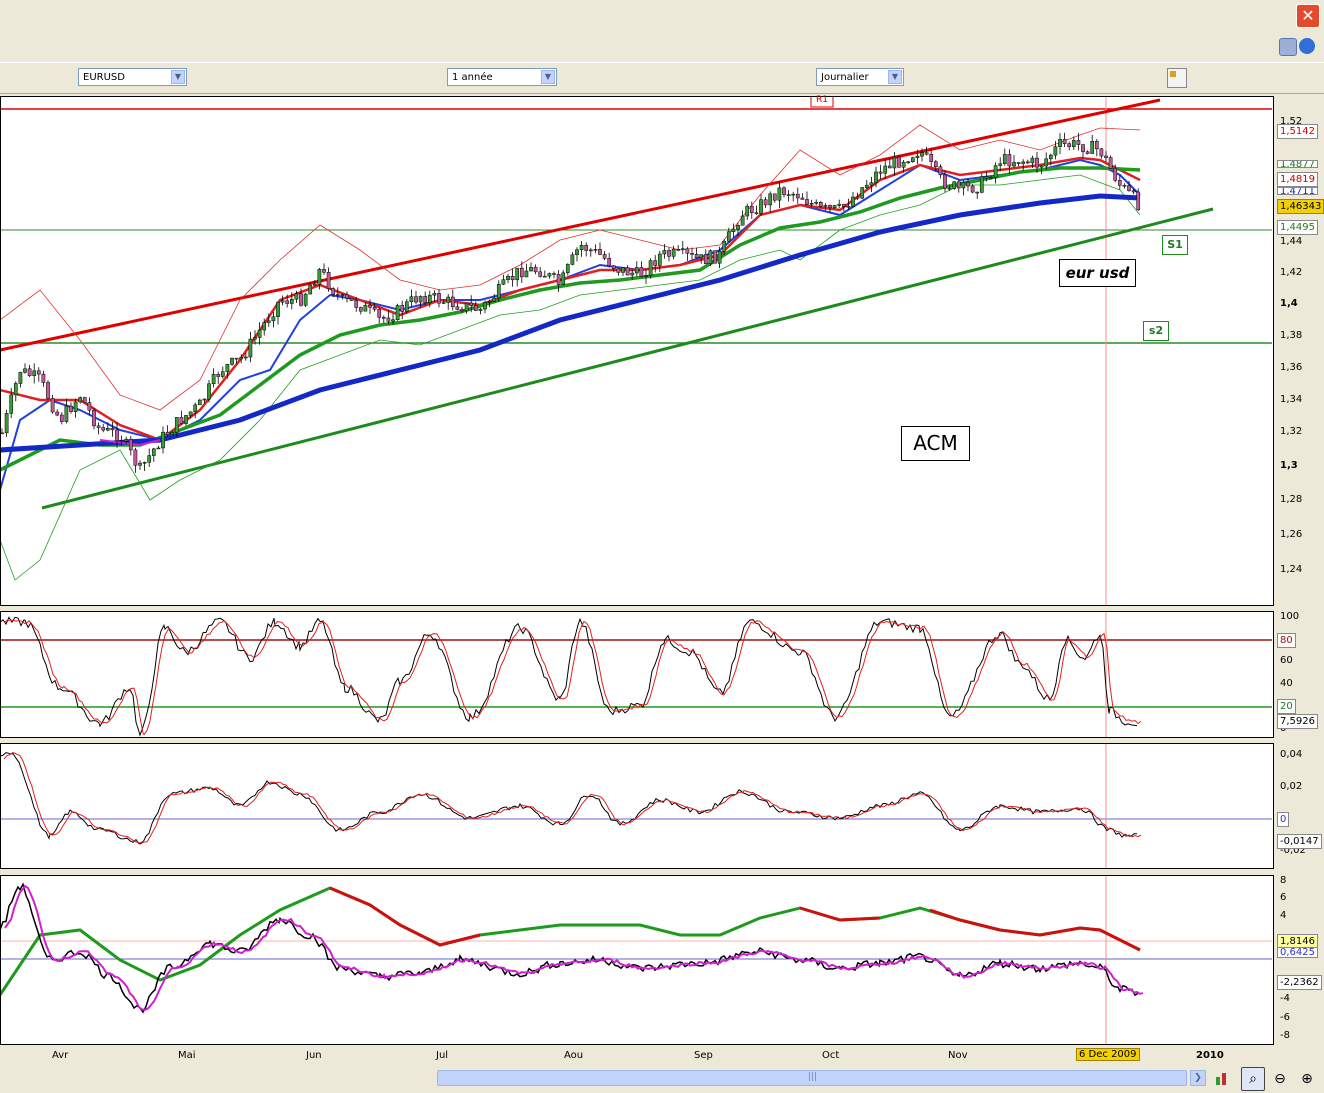  What do you see at coordinates (1223, 1078) in the screenshot?
I see `chart-tools-icon` at bounding box center [1223, 1078].